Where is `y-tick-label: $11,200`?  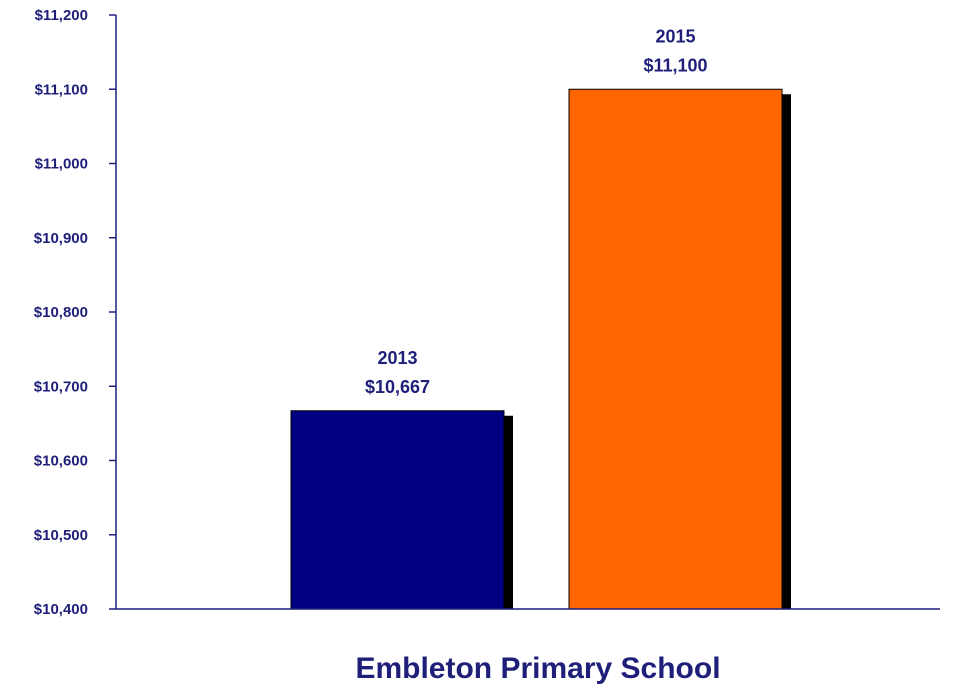 y-tick-label: $11,200 is located at coordinates (61, 15).